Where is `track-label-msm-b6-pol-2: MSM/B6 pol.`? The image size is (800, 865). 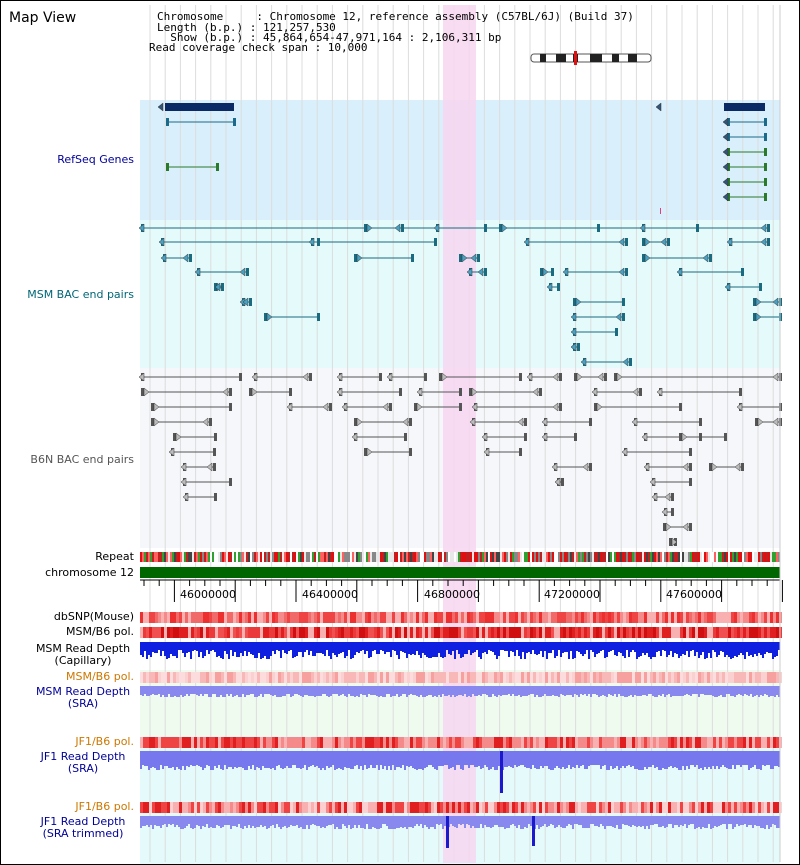
track-label-msm-b6-pol-2: MSM/B6 pol. is located at coordinates (100, 676).